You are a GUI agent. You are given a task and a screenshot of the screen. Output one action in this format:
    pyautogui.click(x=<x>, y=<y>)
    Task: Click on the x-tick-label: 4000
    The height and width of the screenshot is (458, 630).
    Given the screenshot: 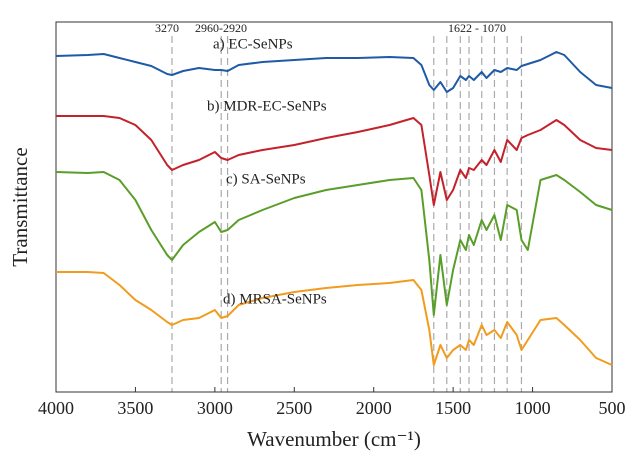 What is the action you would take?
    pyautogui.click(x=56, y=408)
    